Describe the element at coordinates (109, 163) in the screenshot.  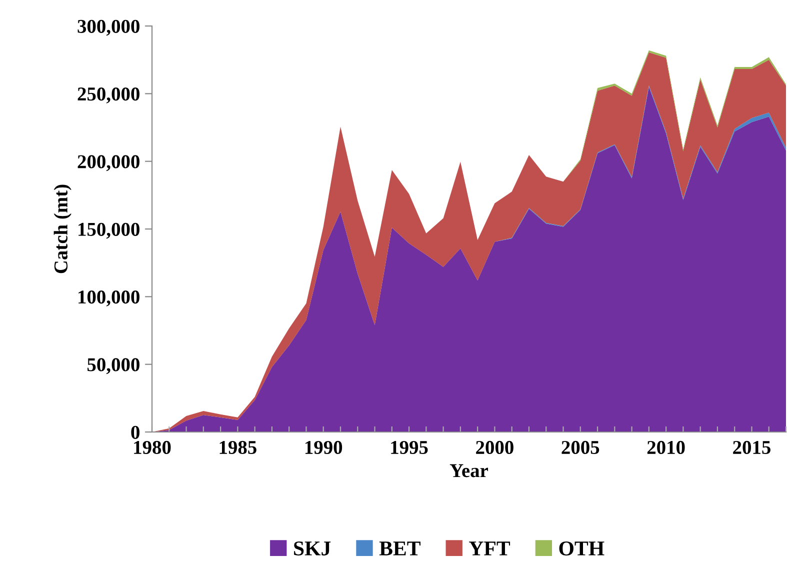
I see `y-tick-label: 200,000` at that location.